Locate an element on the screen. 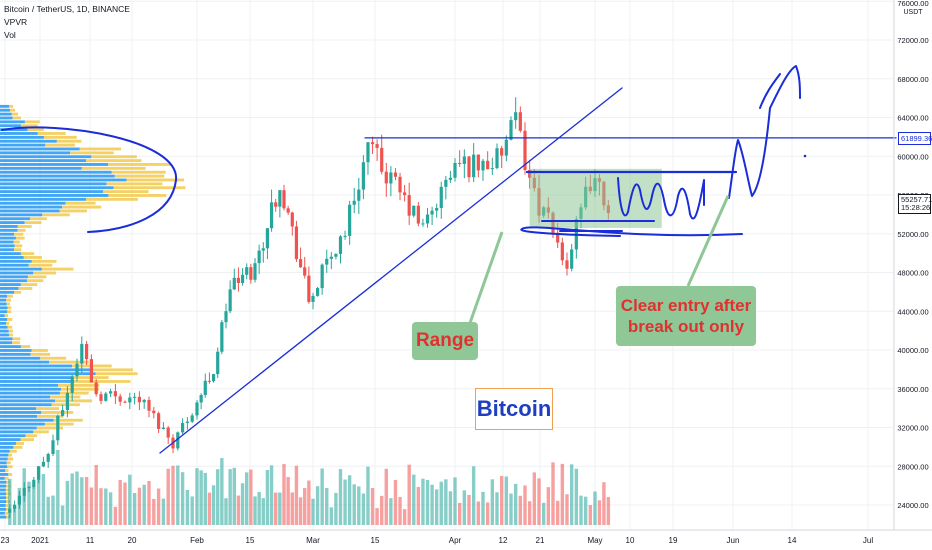 Image resolution: width=932 pixels, height=550 pixels. price-tick-label: 40000.00 is located at coordinates (912, 350).